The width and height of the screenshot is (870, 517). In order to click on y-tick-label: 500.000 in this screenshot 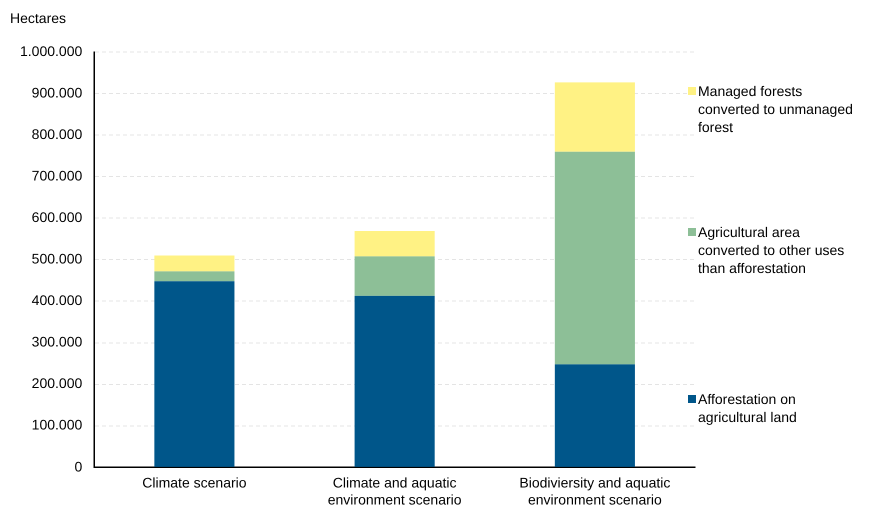, I will do `click(57, 258)`.